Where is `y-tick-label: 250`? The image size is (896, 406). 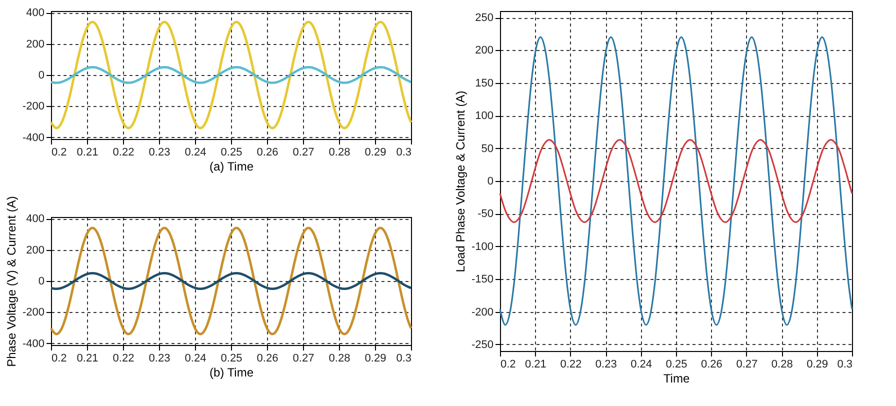
y-tick-label: 250 is located at coordinates (484, 18).